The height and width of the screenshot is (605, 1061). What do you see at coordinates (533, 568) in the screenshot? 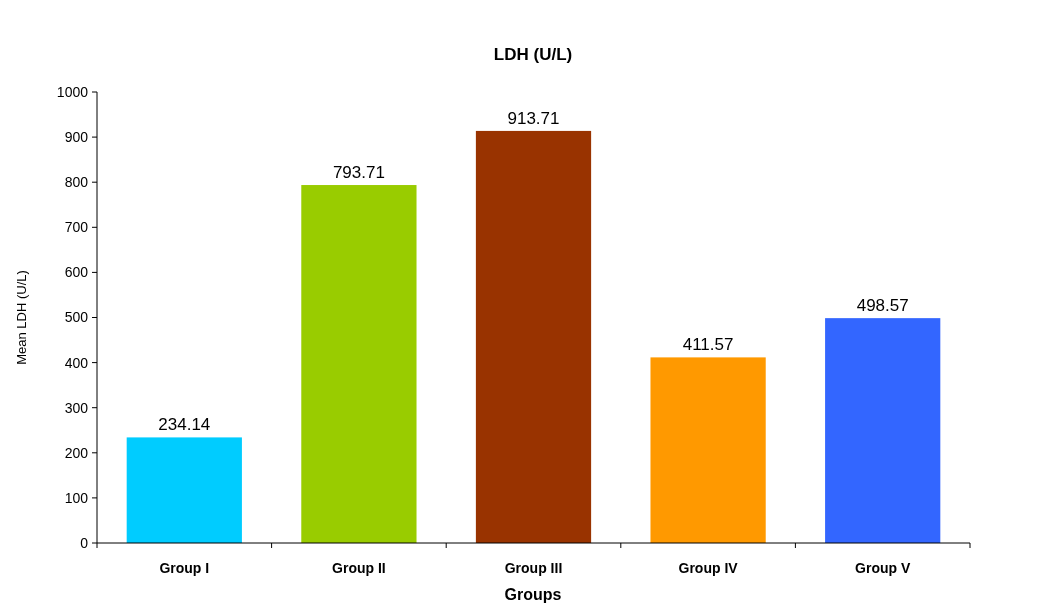
I see `x-tick-label: Group III` at bounding box center [533, 568].